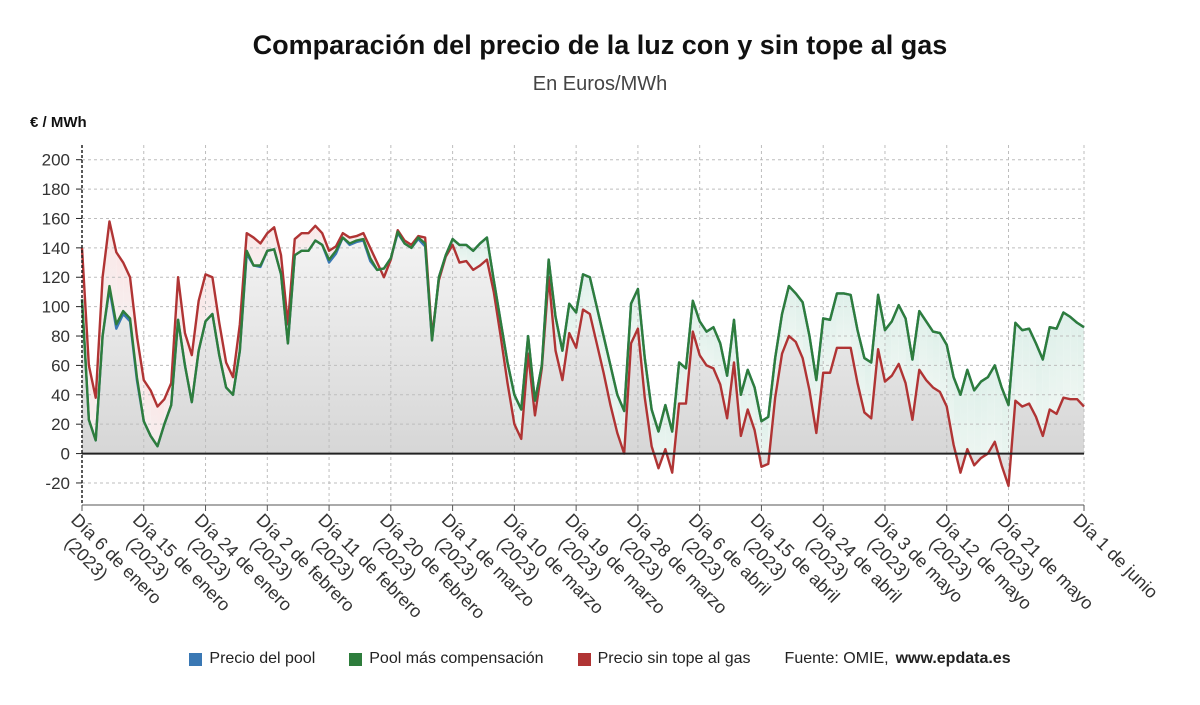 The image size is (1200, 705). I want to click on legend-swatch-pool-compensacion, so click(356, 659).